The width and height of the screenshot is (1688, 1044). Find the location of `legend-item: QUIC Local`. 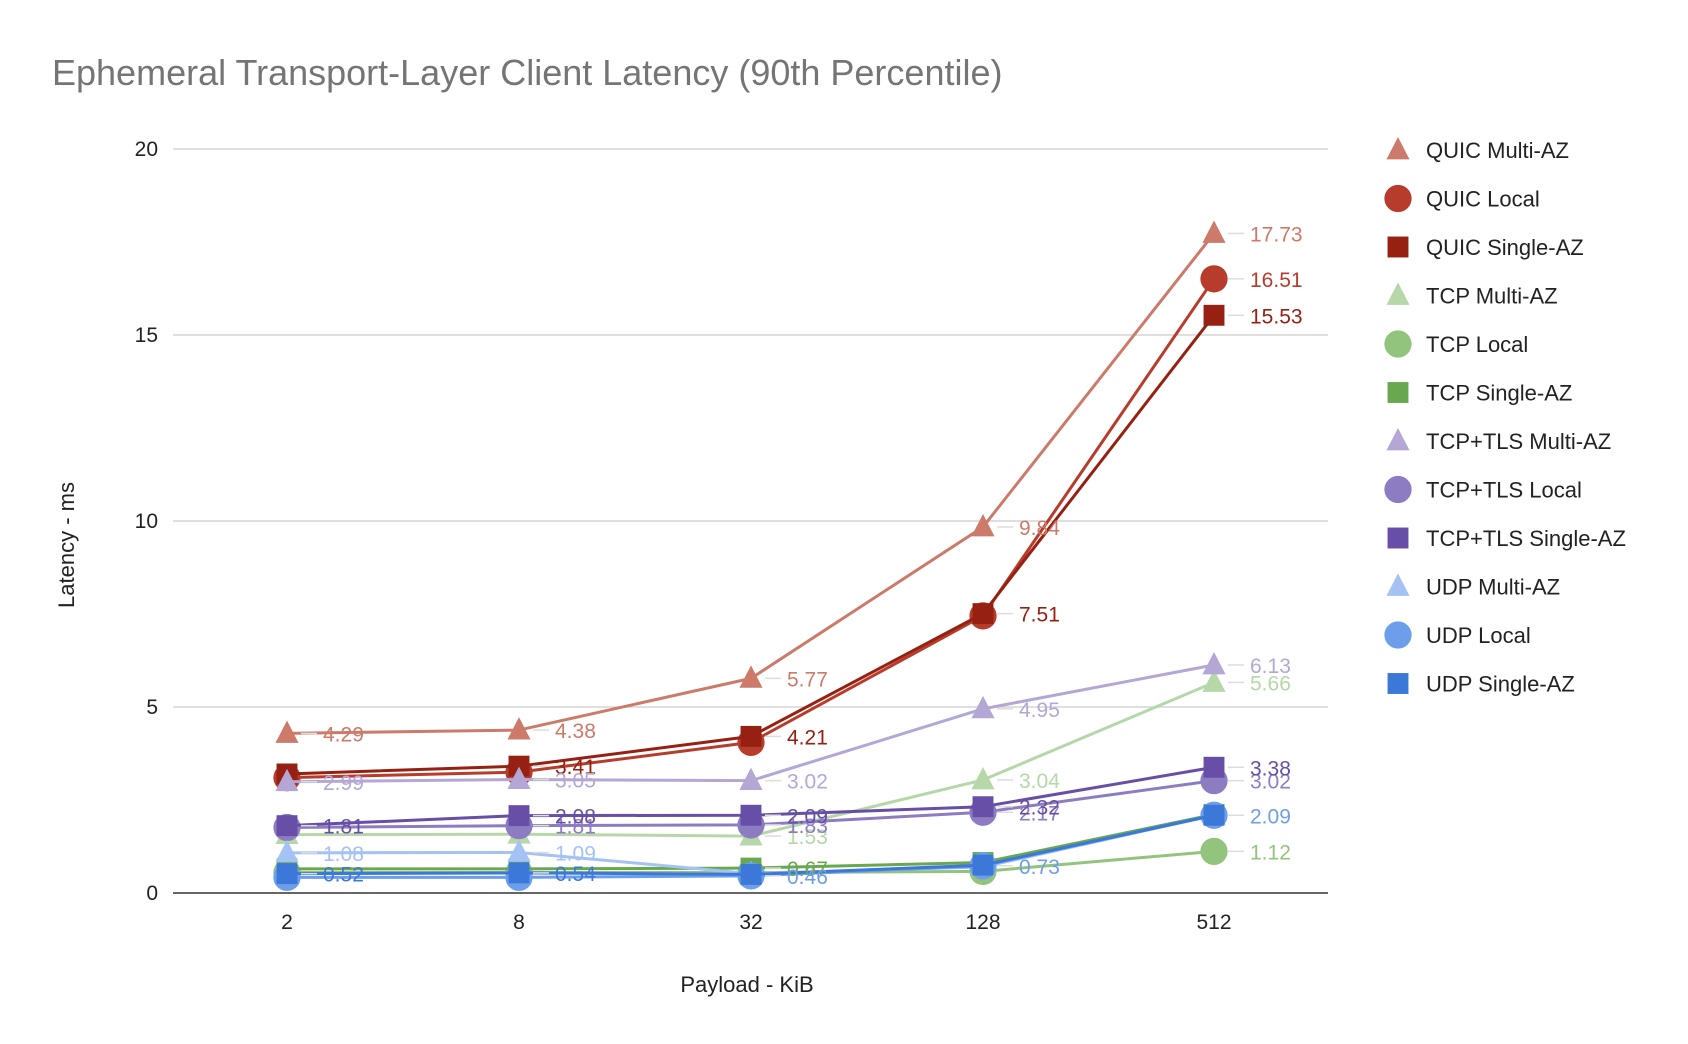

legend-item: QUIC Local is located at coordinates (1462, 198).